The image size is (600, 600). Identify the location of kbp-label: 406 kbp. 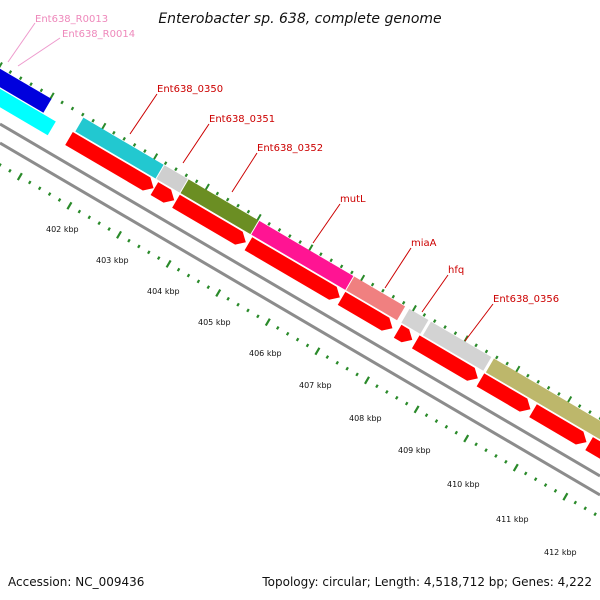
(265, 353).